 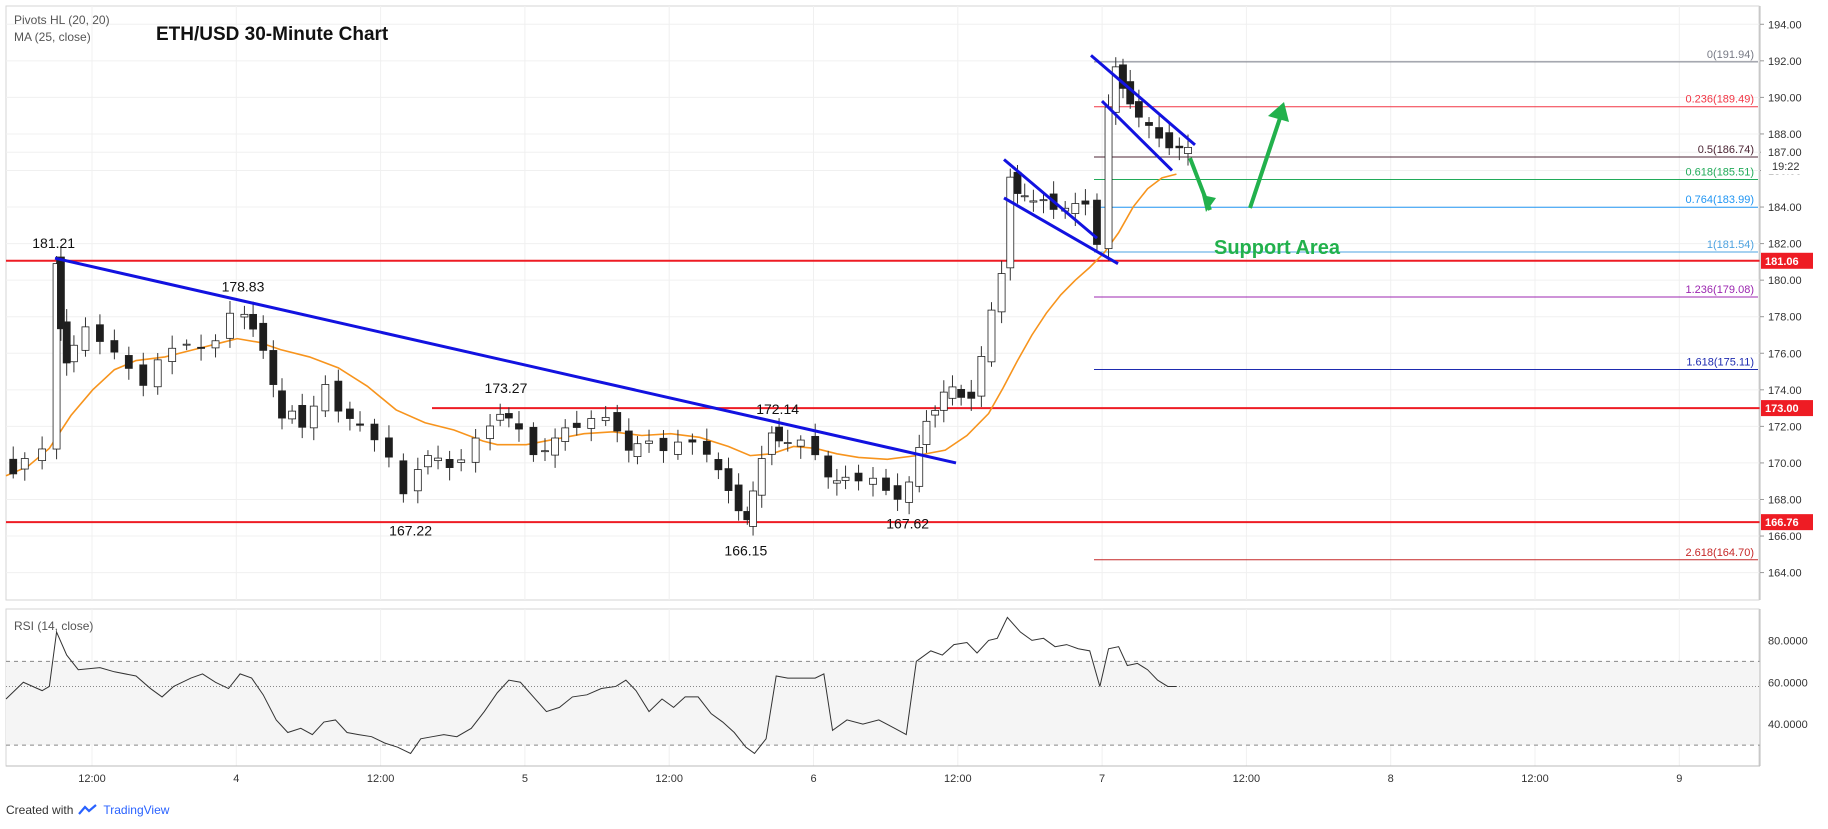 I want to click on arrow-up-head, so click(x=1278, y=112).